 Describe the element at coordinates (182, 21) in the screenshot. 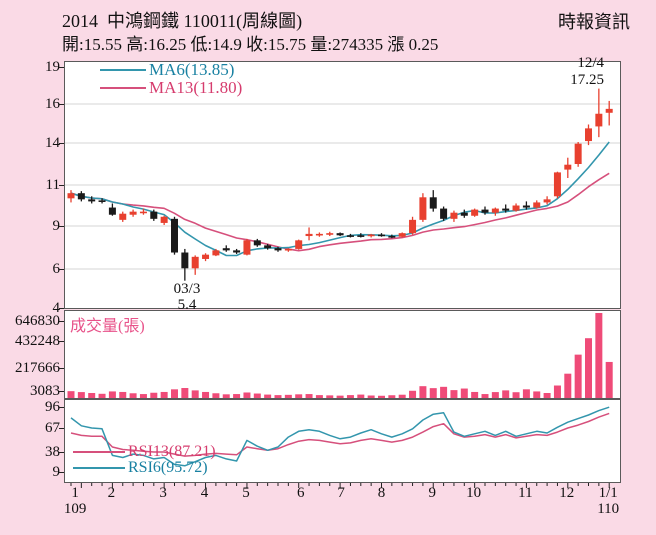

I see `chart-title: 2014 中鴻鋼鐵 110011(周線圖)` at that location.